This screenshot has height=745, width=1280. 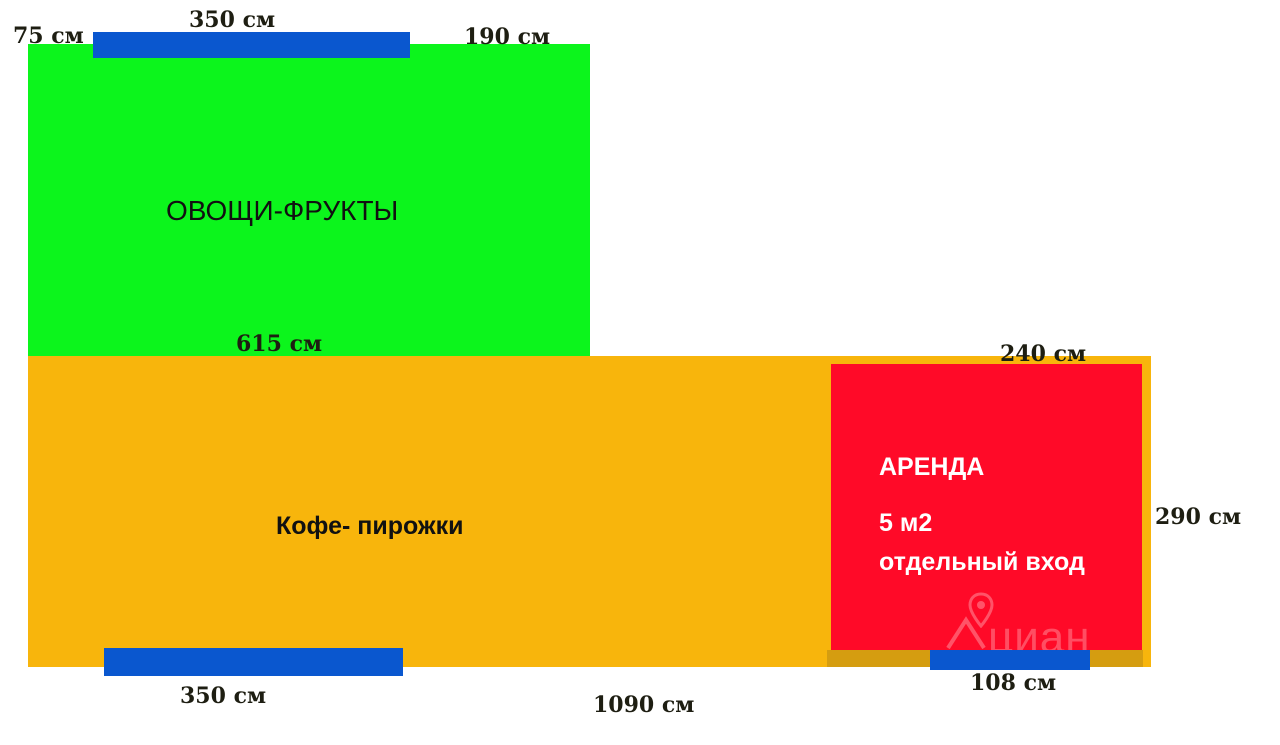 I want to click on rent-entrance: отдельный вход, so click(x=982, y=562).